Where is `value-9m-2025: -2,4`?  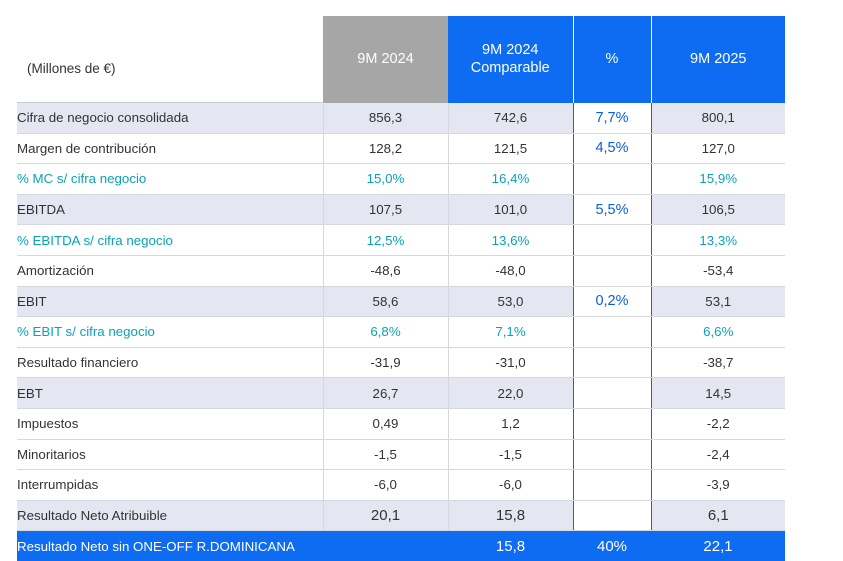
value-9m-2025: -2,4 is located at coordinates (718, 454).